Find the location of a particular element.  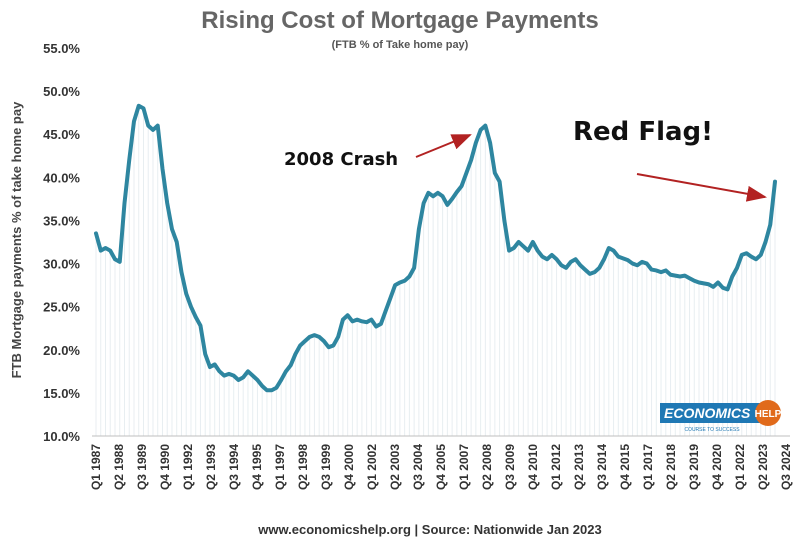

y-tick-label: 45.0% is located at coordinates (61, 134).